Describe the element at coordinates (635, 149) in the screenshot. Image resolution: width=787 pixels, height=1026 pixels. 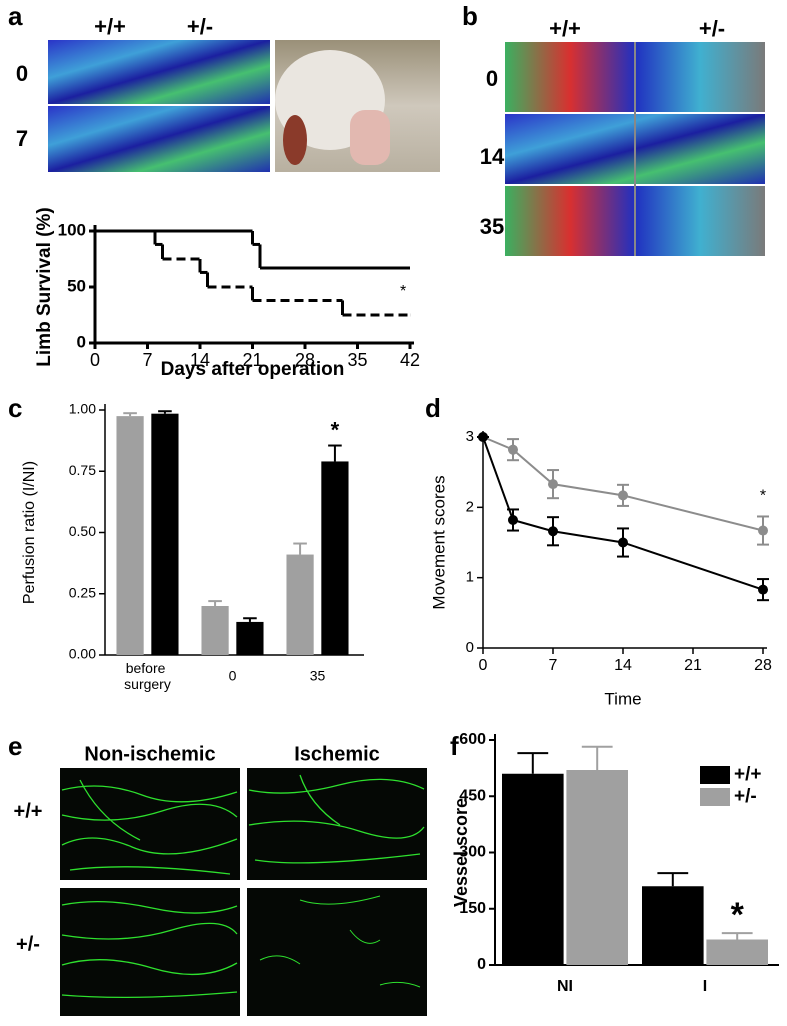
I see `laser-images-b` at that location.